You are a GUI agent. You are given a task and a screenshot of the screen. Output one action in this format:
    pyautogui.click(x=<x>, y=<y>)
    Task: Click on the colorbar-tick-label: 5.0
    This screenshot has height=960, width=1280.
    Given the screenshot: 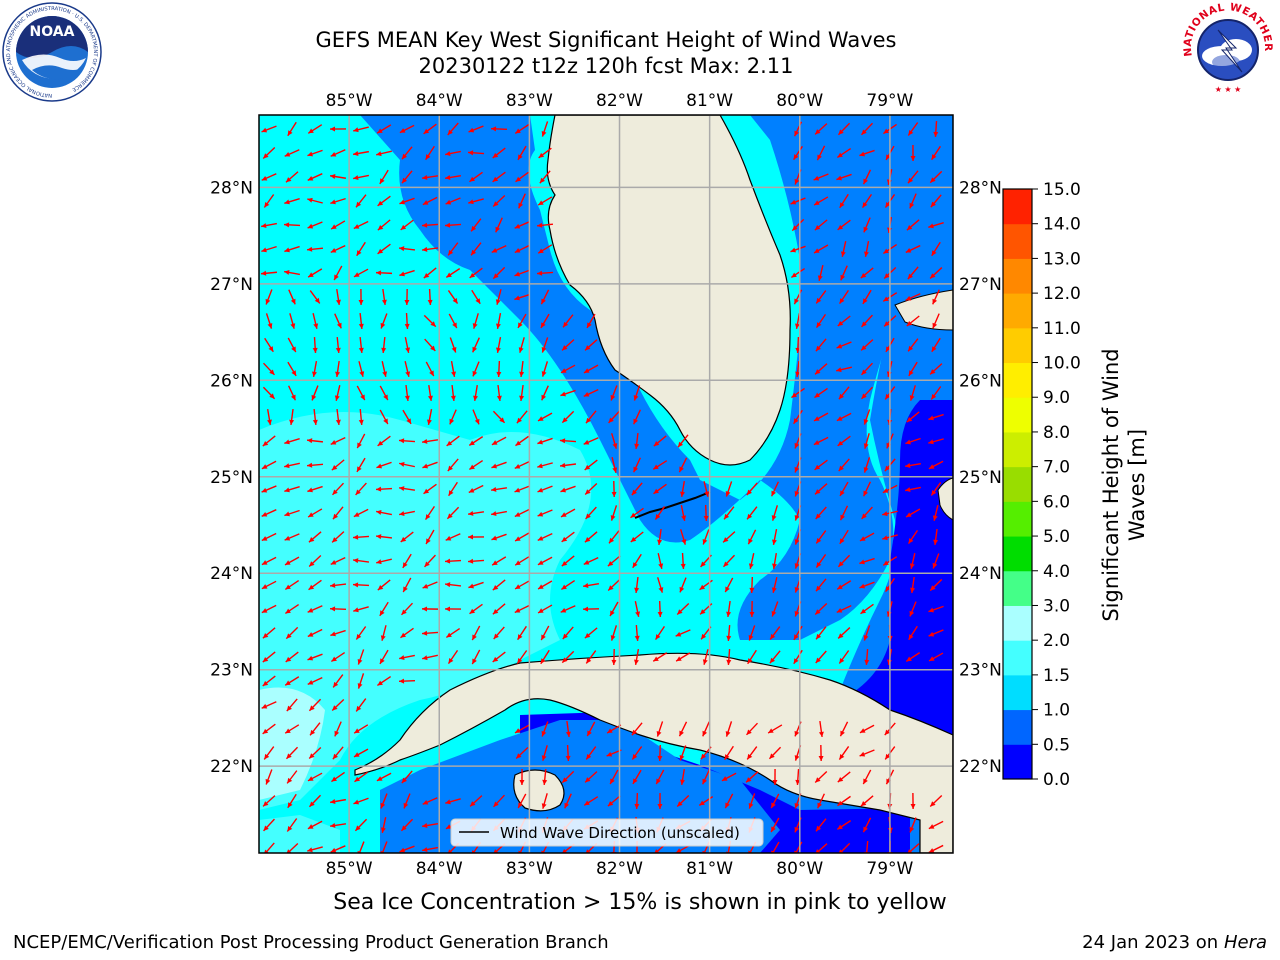 What is the action you would take?
    pyautogui.click(x=1056, y=537)
    